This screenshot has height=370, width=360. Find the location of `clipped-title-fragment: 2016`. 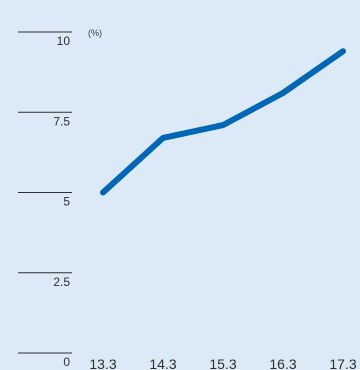

clipped-title-fragment: 2016 is located at coordinates (33, 2).